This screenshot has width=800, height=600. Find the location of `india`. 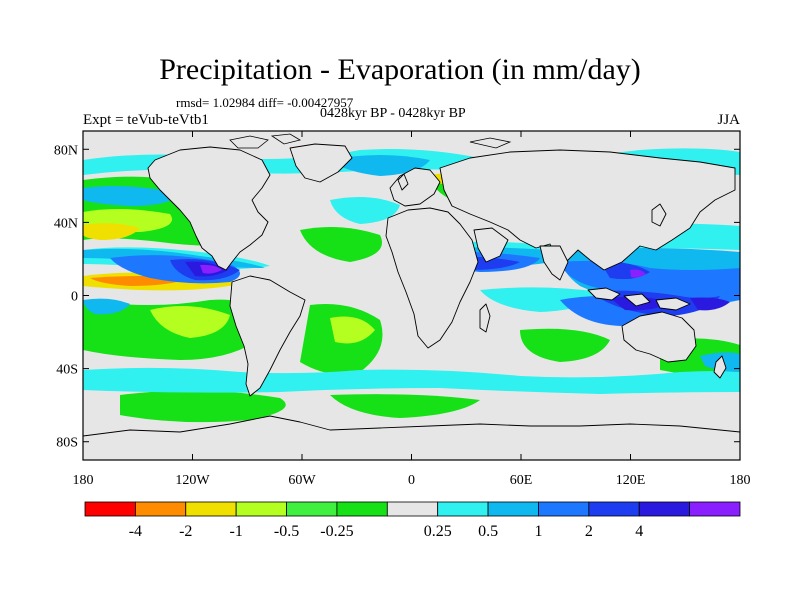

india is located at coordinates (554, 263).